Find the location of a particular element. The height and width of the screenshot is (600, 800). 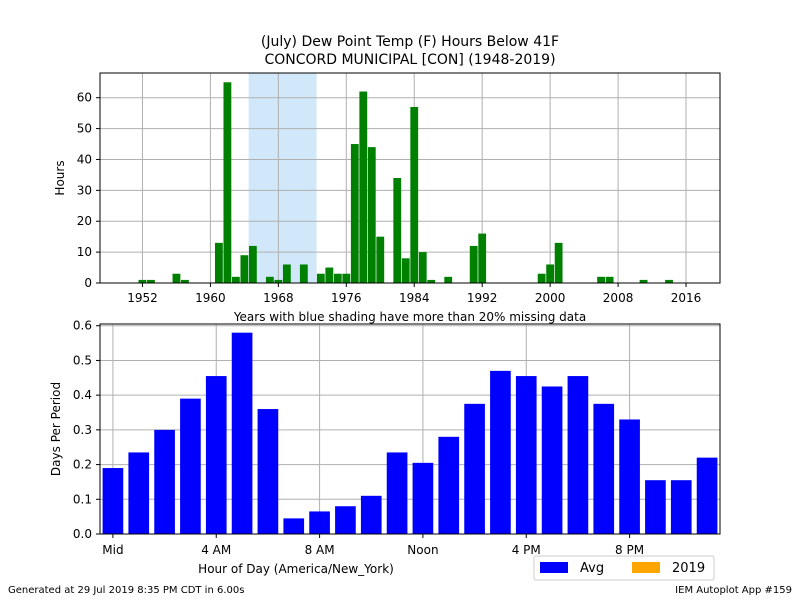

top-y-tick-label: 40 is located at coordinates (84, 159).